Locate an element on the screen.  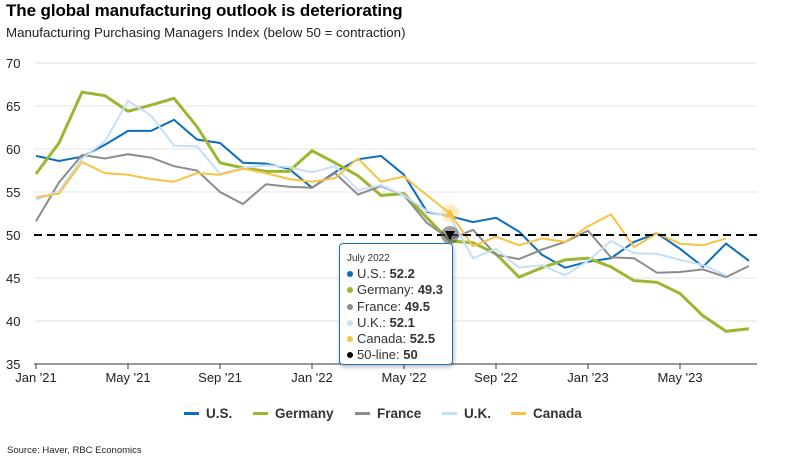
y-tick-label: 65 is located at coordinates (13, 106).